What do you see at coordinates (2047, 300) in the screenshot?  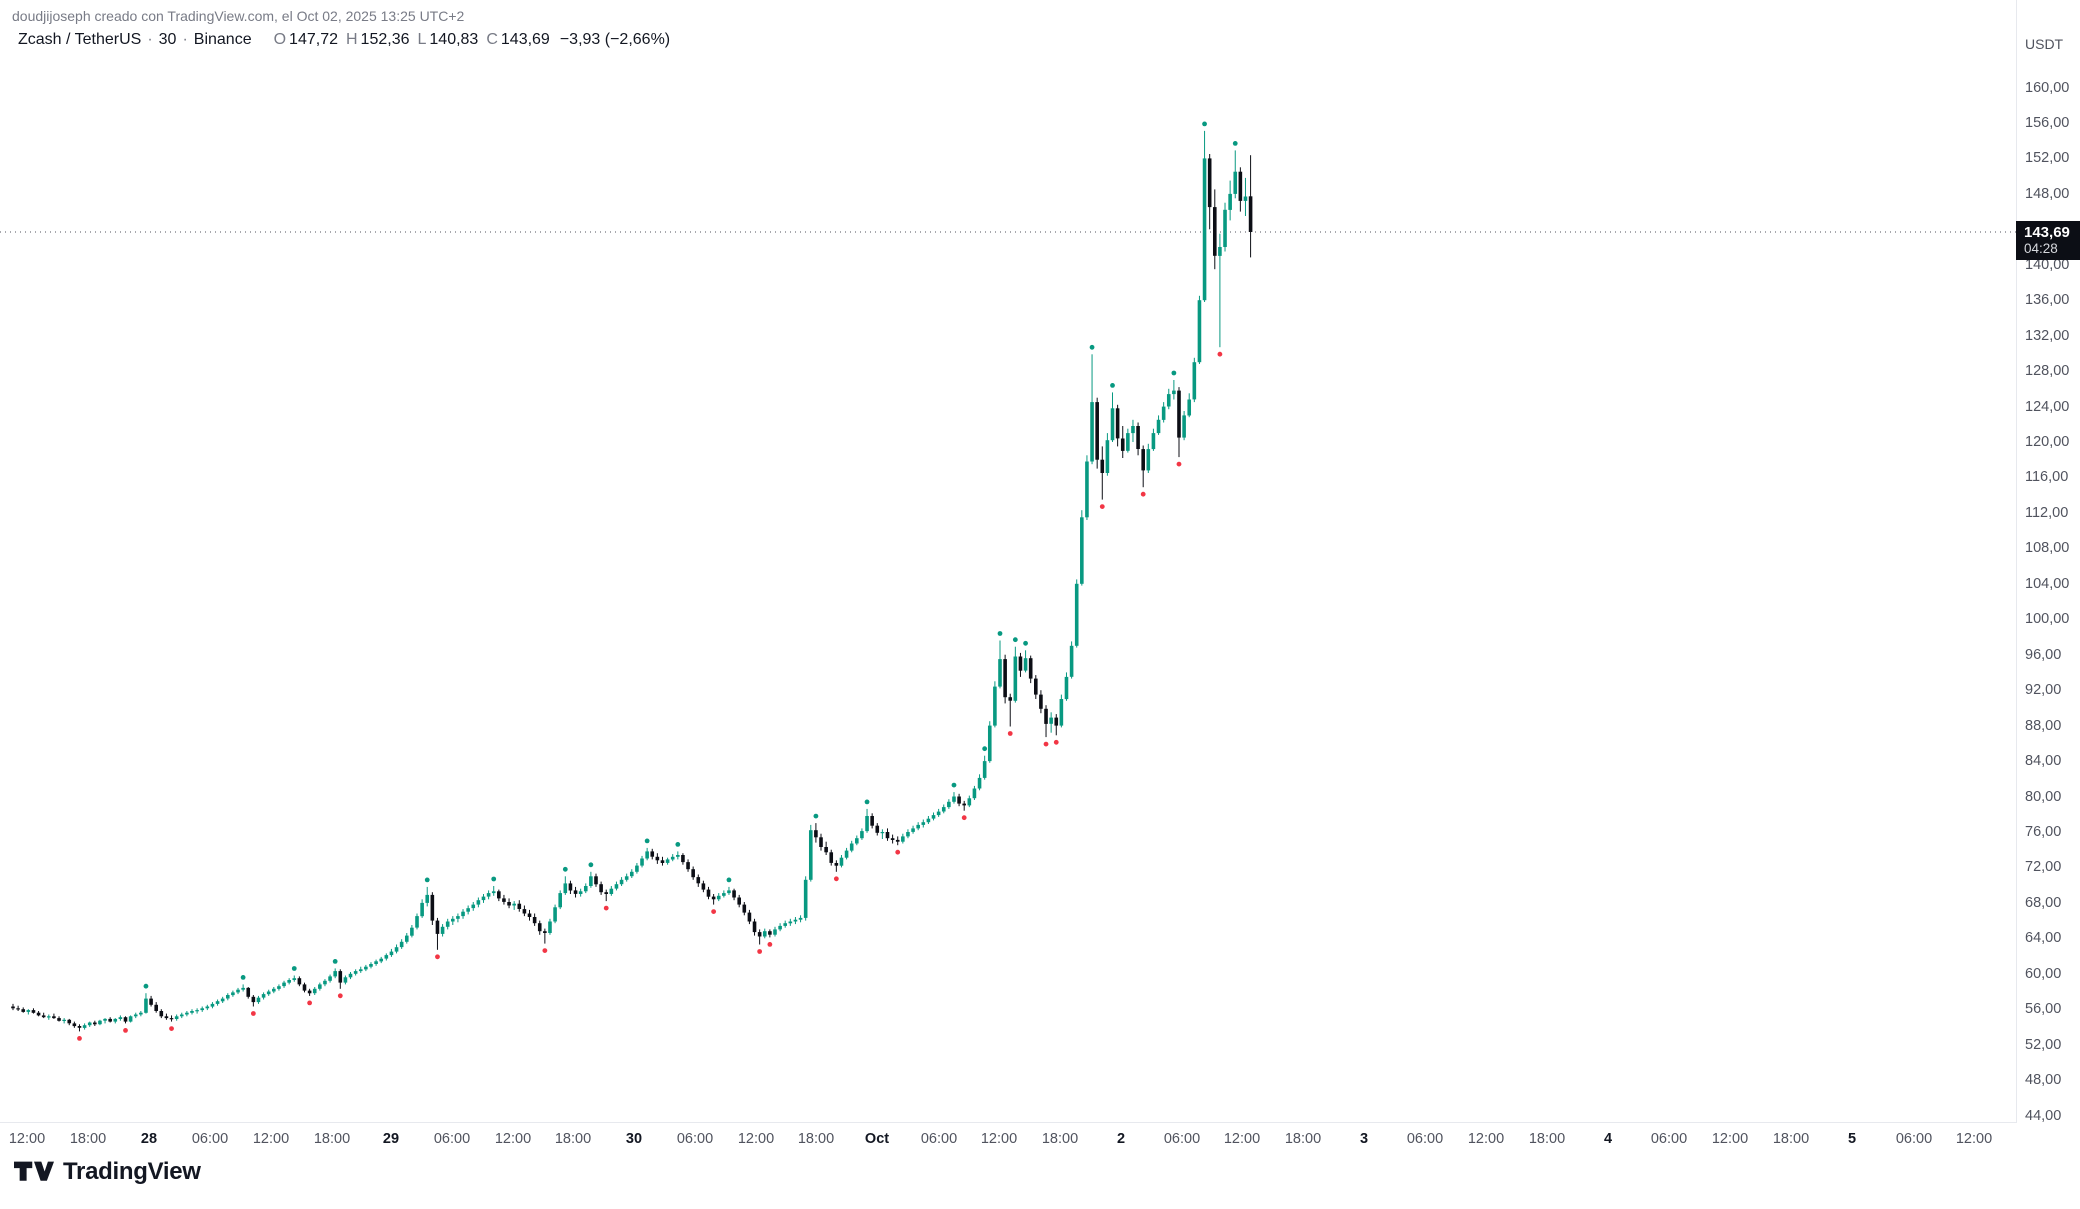 I see `price-tick-label: 136,00` at bounding box center [2047, 300].